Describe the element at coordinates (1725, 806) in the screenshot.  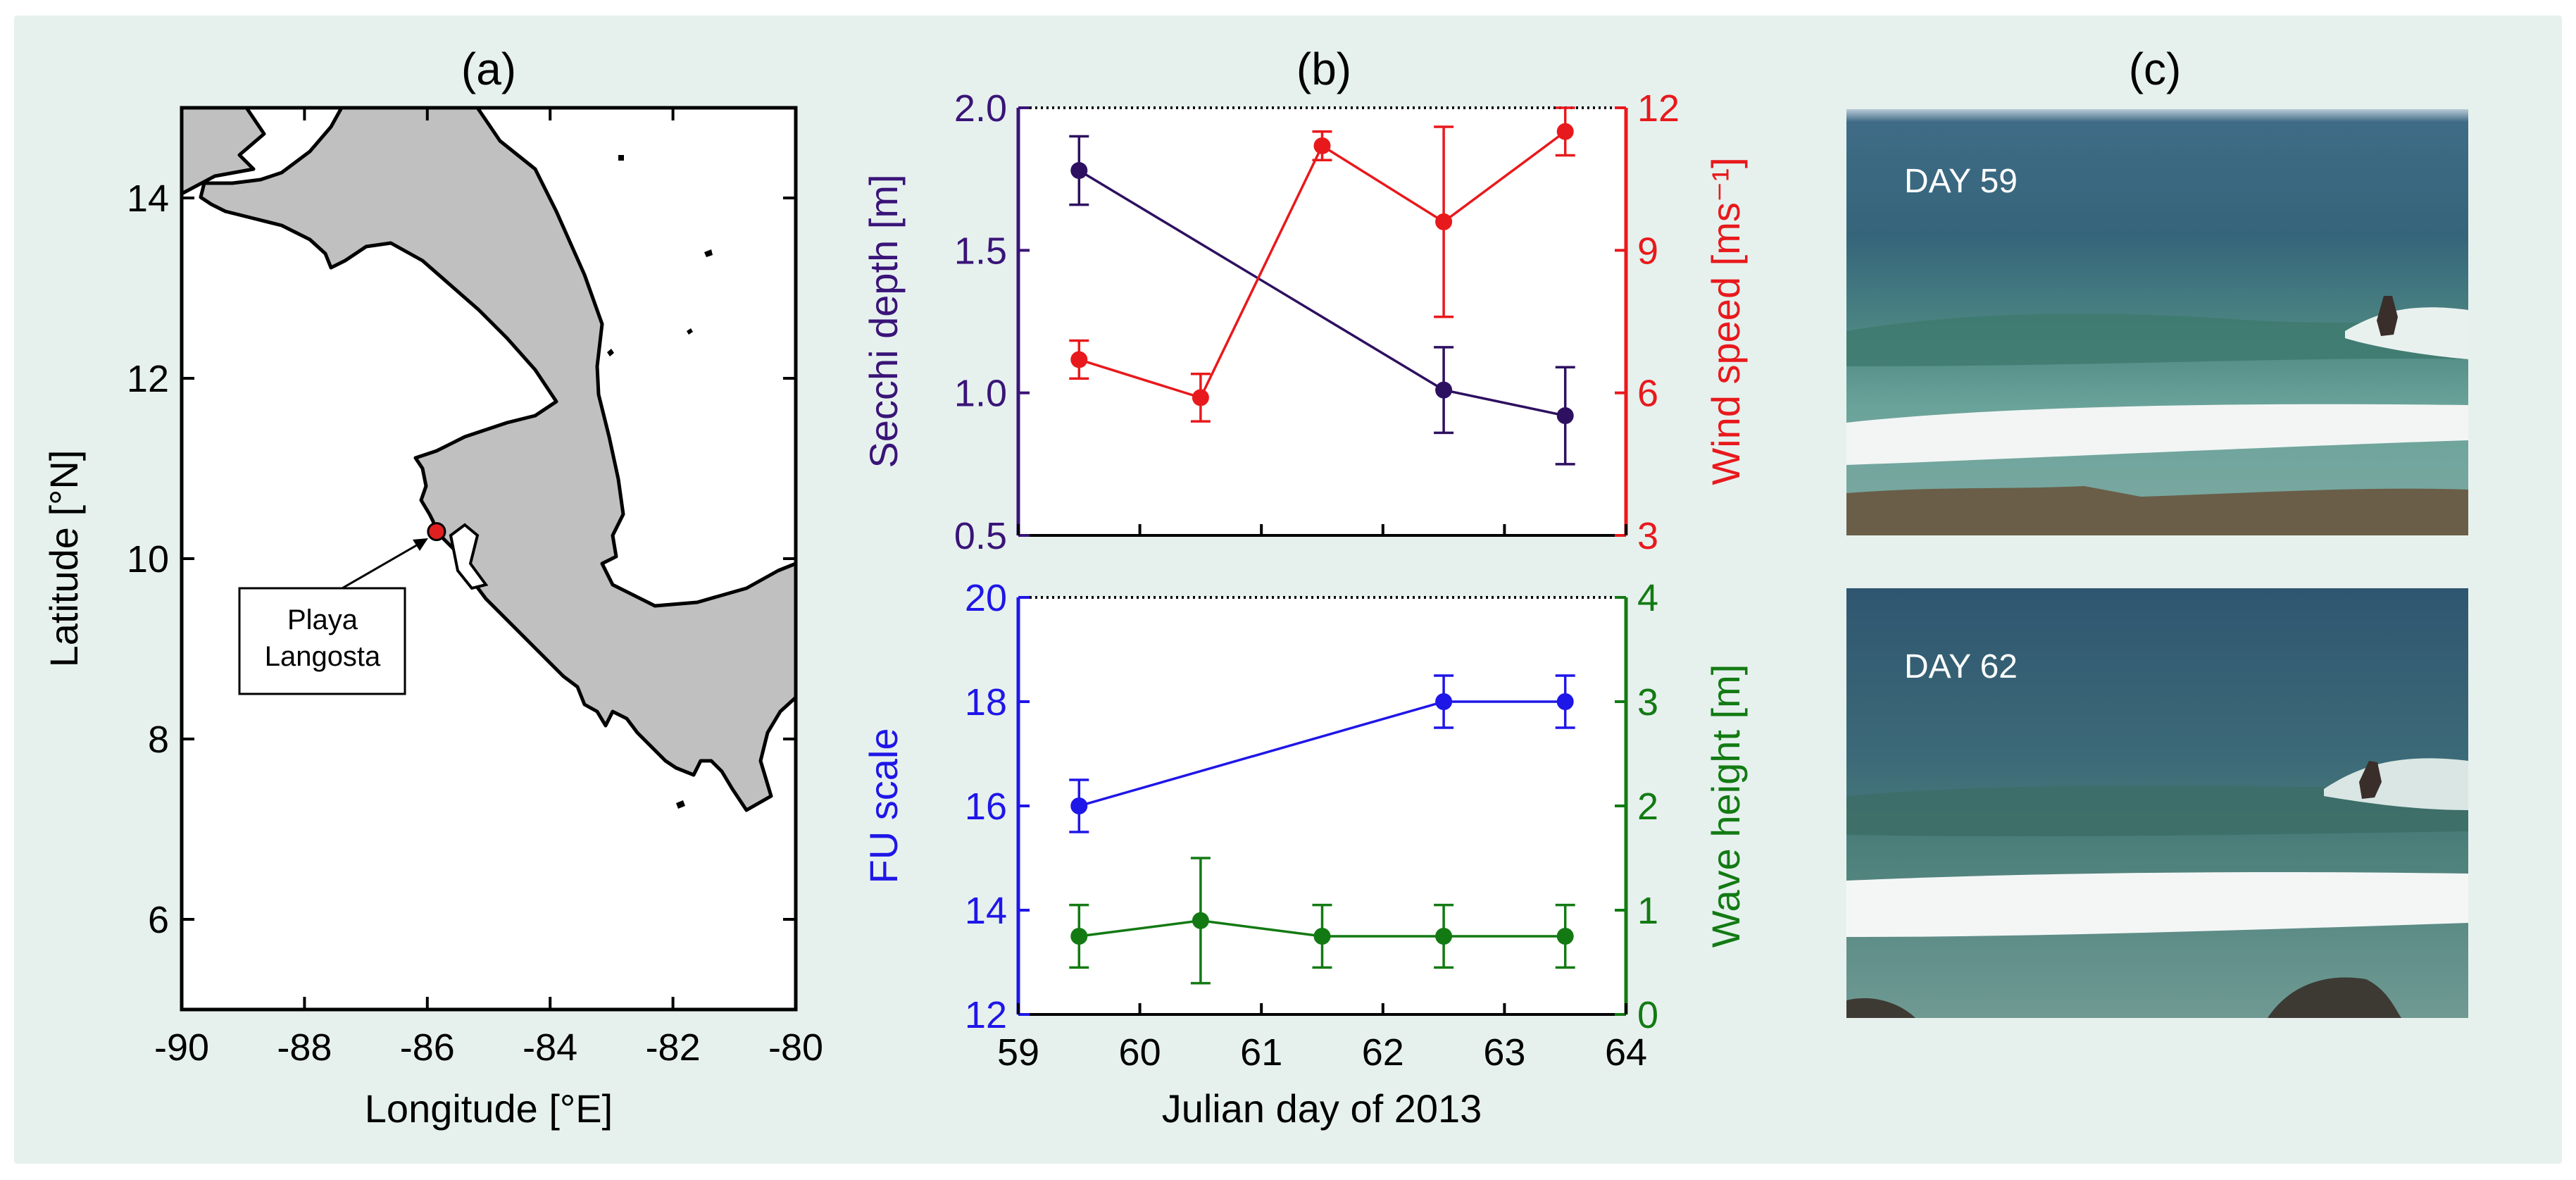
I see `chart-bottom-right-axis-label: Wave height [m]` at that location.